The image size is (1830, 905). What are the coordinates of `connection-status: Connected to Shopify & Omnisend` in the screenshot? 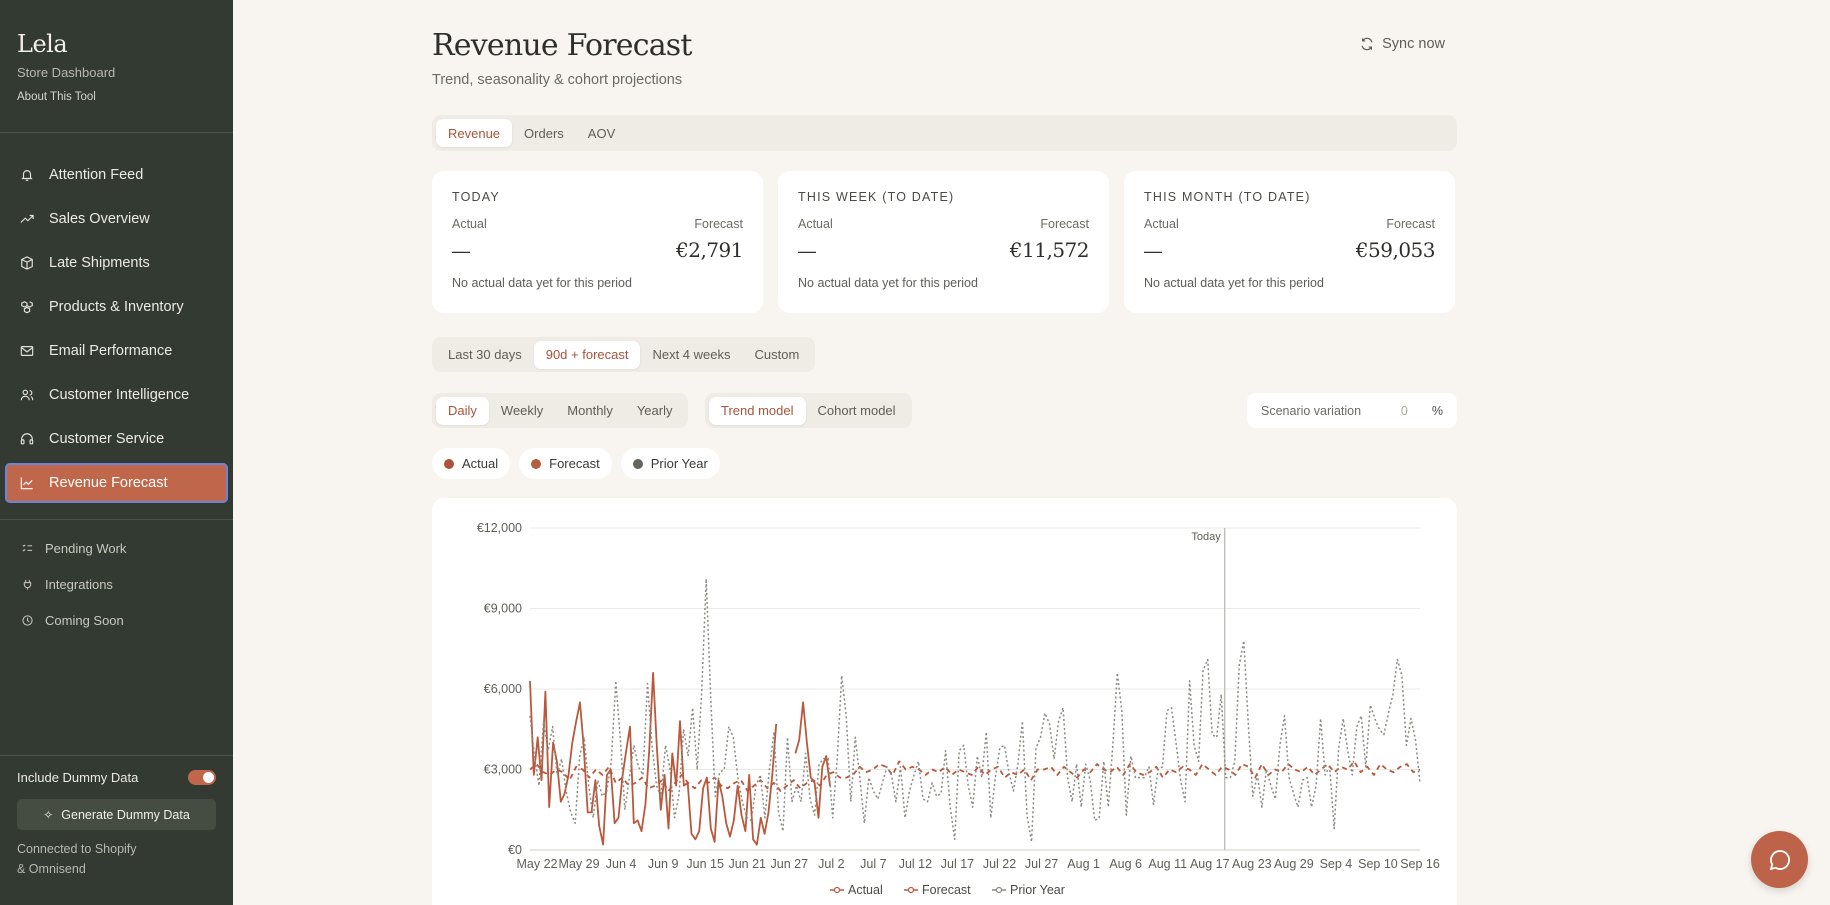 It's located at (116, 859).